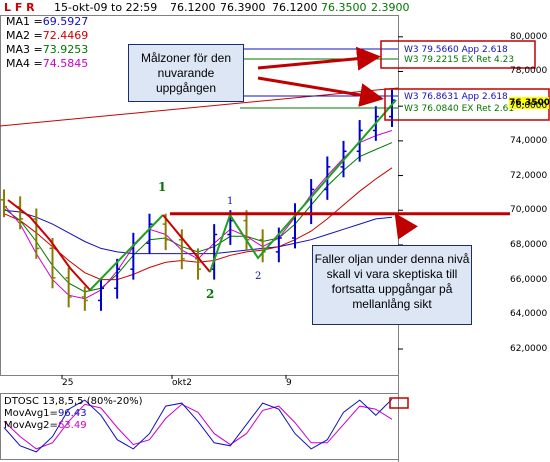 This screenshot has height=462, width=550. Describe the element at coordinates (73, 401) in the screenshot. I see `osc-title: DTOSC 13,8,5,5 (80%-20%)` at that location.